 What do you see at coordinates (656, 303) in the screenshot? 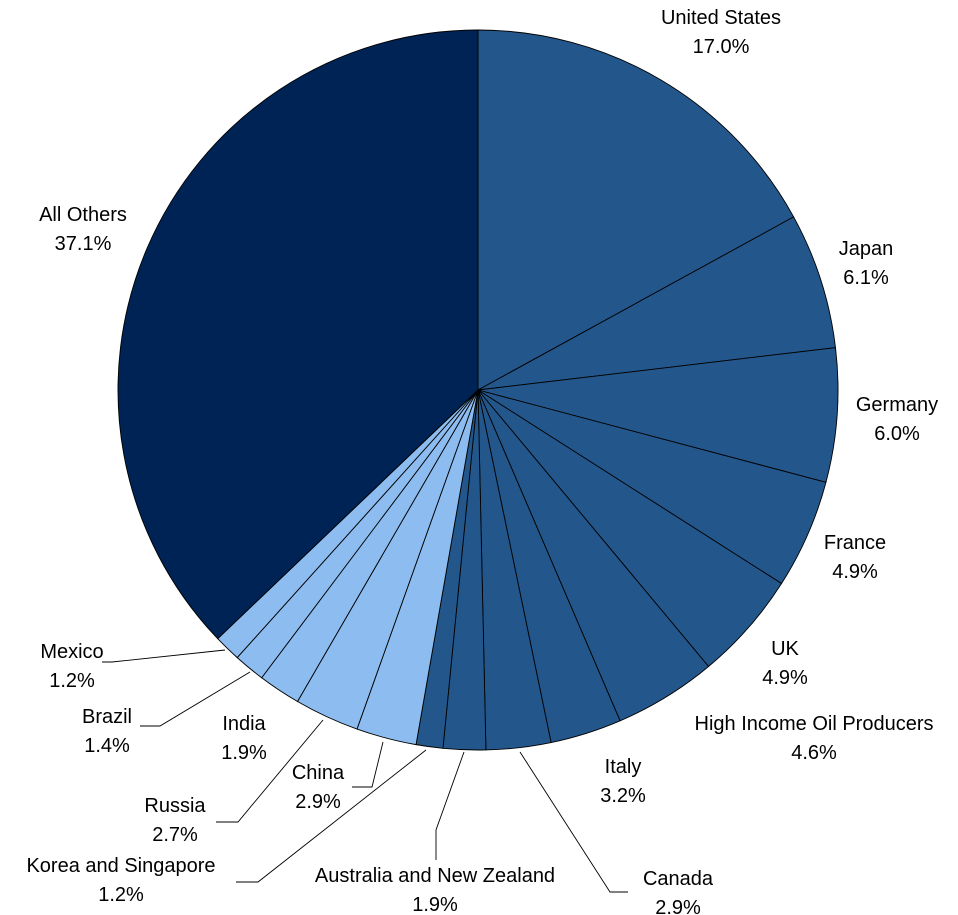
I see `pie-slice-japan` at bounding box center [656, 303].